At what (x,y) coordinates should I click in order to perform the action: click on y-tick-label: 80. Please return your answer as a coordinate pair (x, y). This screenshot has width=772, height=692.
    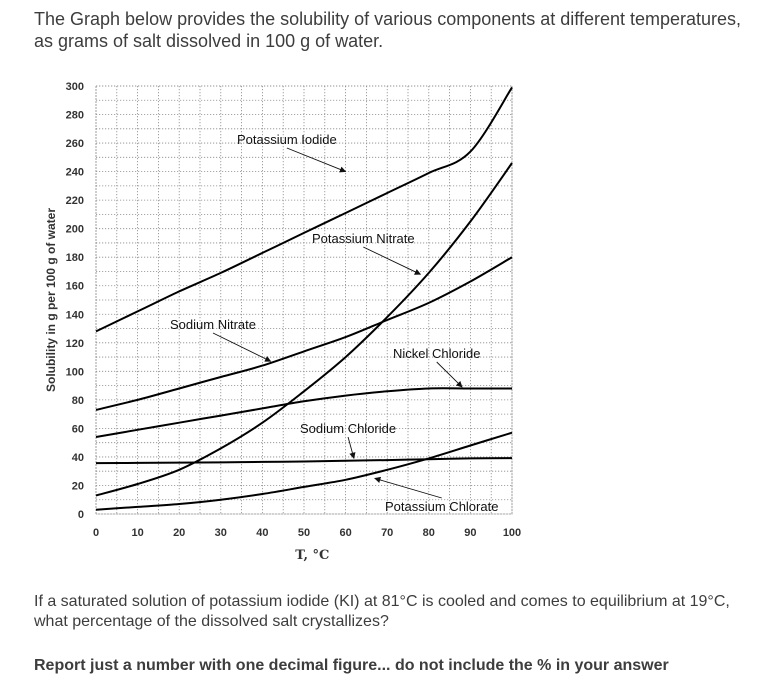
    Looking at the image, I should click on (78, 401).